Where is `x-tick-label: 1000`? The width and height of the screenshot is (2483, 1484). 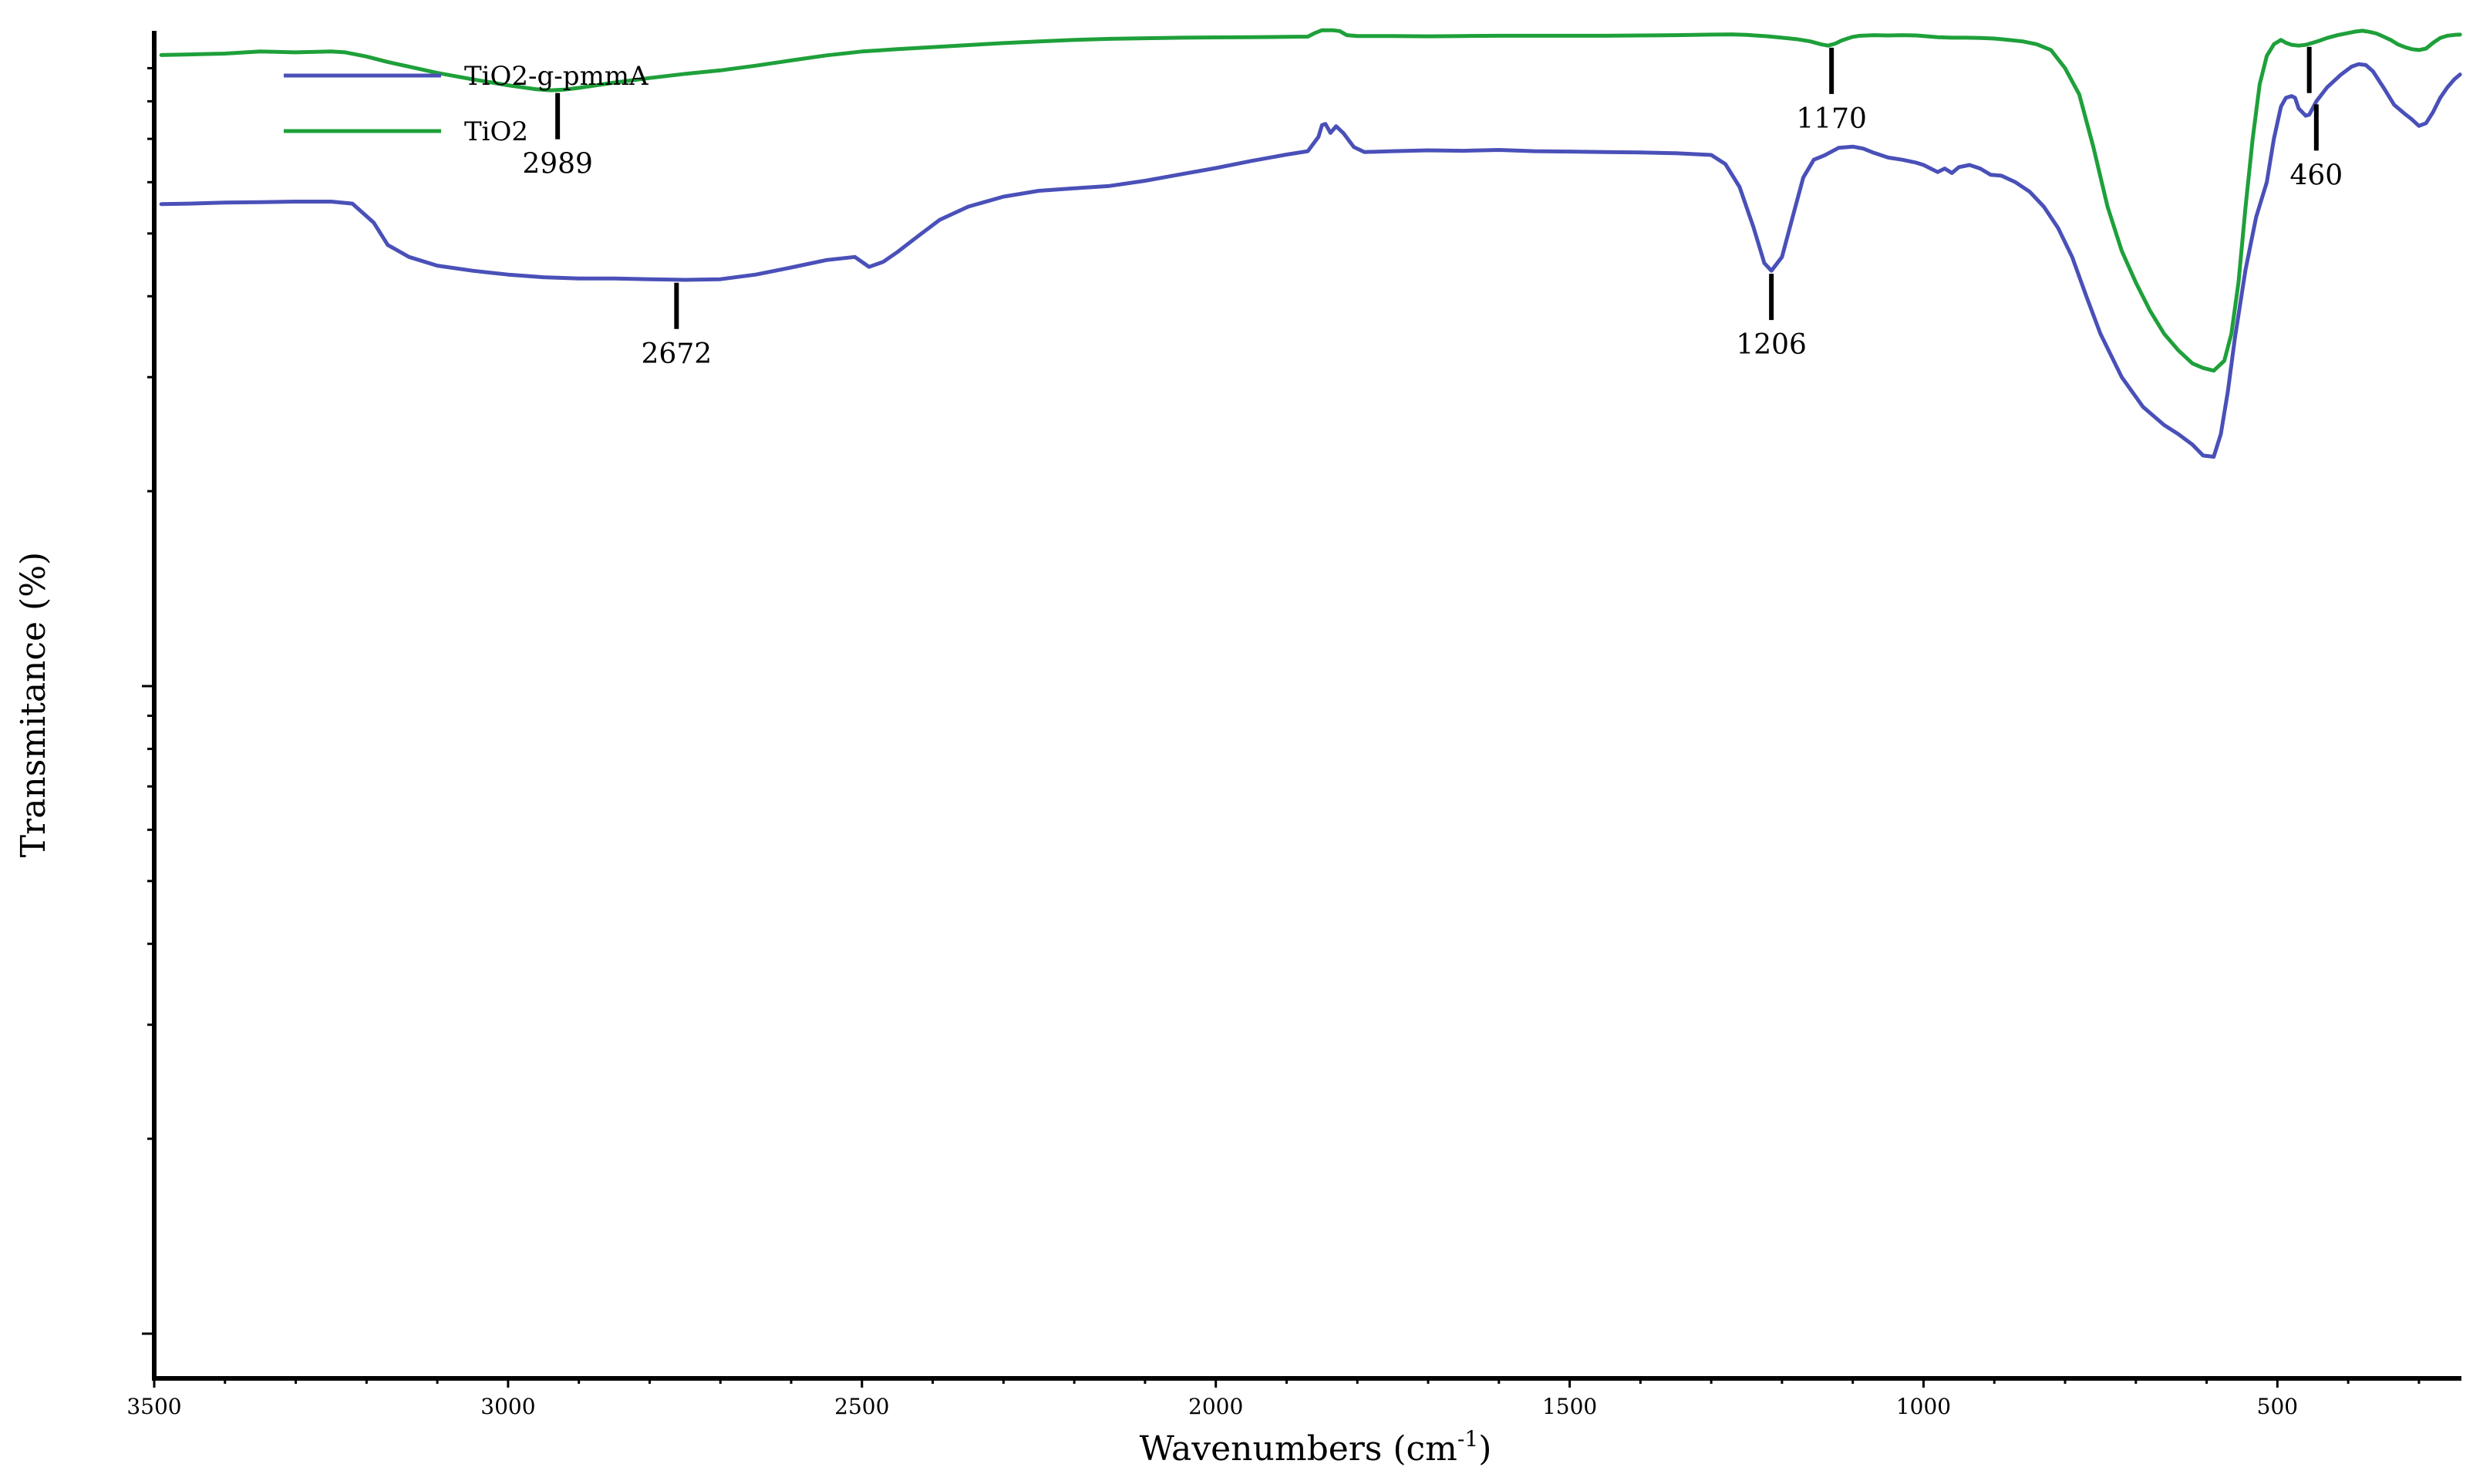 x-tick-label: 1000 is located at coordinates (1924, 1406).